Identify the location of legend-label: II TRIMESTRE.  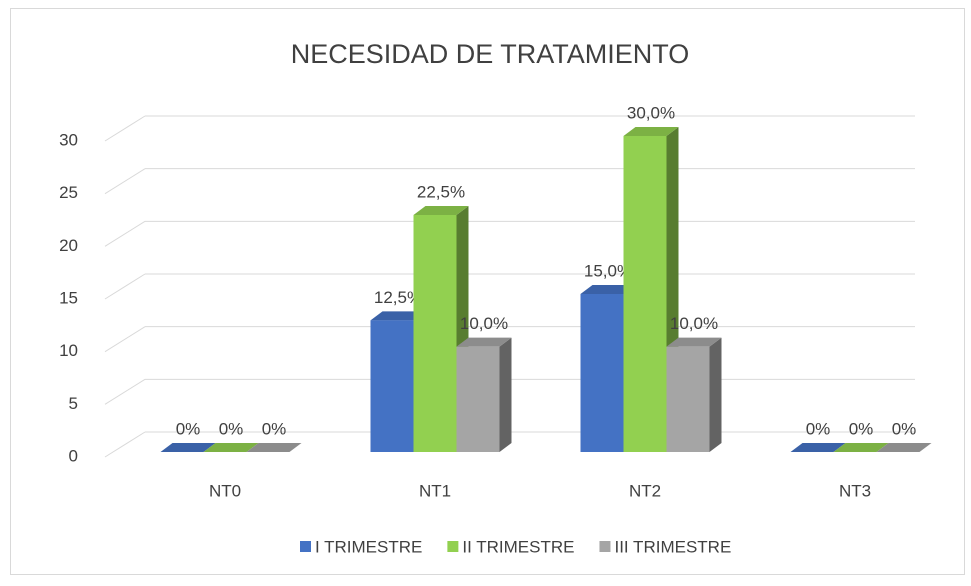
(518, 546).